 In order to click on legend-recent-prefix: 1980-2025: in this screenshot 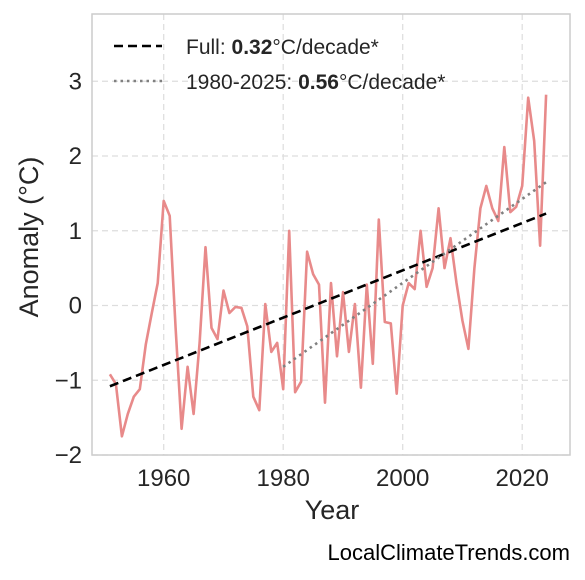, I will do `click(242, 82)`.